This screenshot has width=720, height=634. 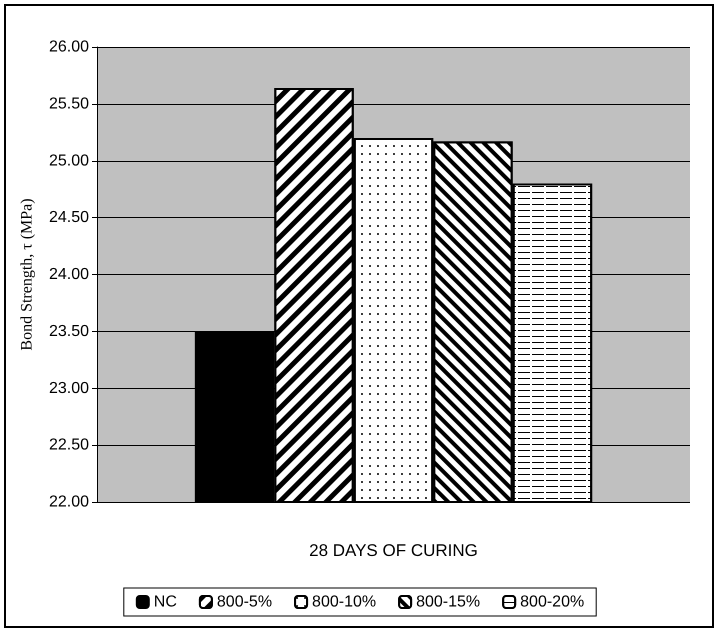 What do you see at coordinates (27, 274) in the screenshot?
I see `y-axis-title: Bond Strength, τ (MPa)` at bounding box center [27, 274].